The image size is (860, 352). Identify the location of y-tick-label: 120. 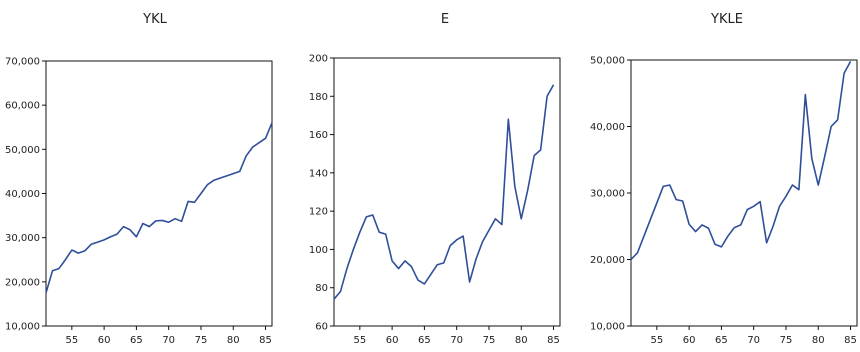
(318, 212).